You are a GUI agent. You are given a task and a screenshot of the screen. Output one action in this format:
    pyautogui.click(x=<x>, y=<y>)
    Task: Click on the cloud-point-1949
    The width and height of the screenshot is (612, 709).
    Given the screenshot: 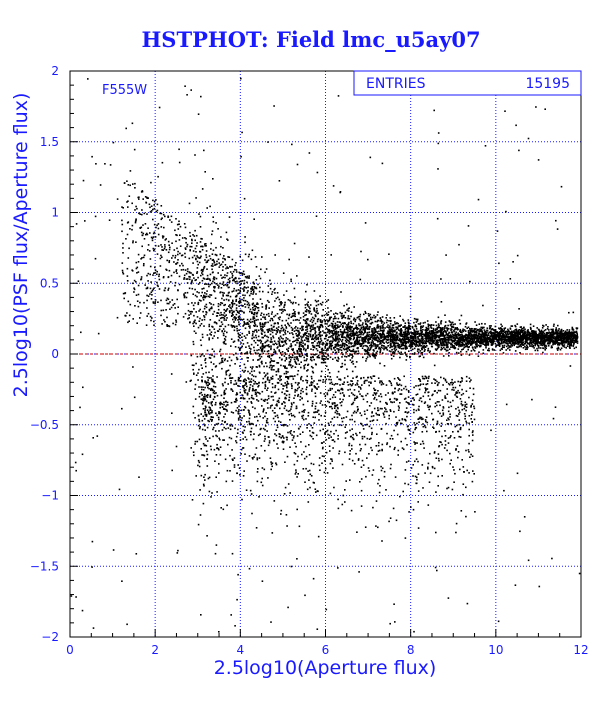 What is the action you would take?
    pyautogui.click(x=244, y=336)
    